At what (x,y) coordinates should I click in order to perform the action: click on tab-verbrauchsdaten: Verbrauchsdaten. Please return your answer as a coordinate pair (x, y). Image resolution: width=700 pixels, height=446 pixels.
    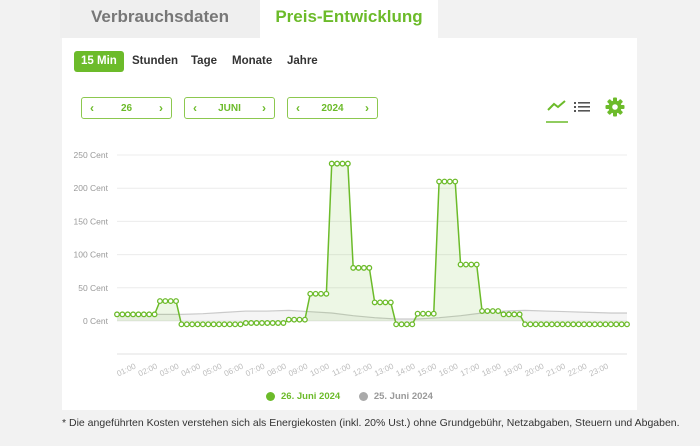
    Looking at the image, I should click on (160, 19).